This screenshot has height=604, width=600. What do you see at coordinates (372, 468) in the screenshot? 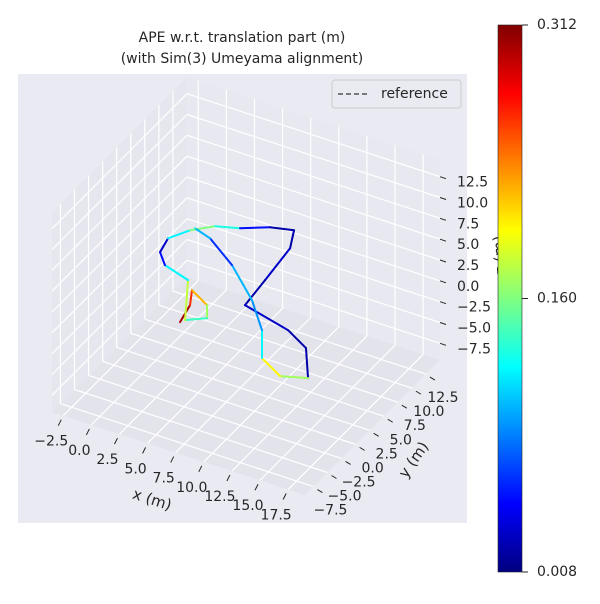
I see `y-tick-label: 0.0` at bounding box center [372, 468].